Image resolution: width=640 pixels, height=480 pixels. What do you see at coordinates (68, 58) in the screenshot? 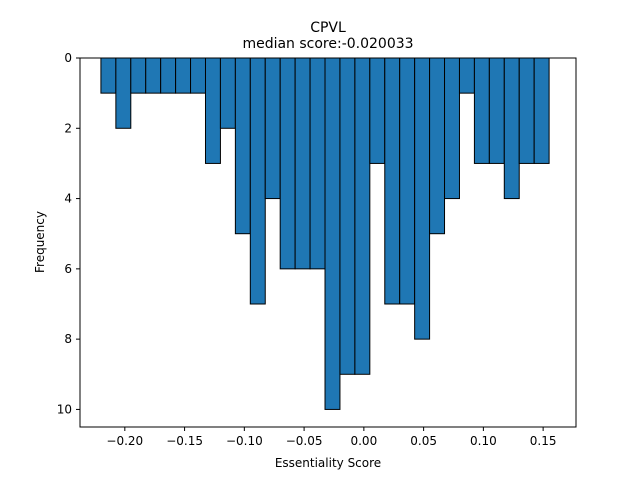
I see `y-tick-label: 0` at bounding box center [68, 58].